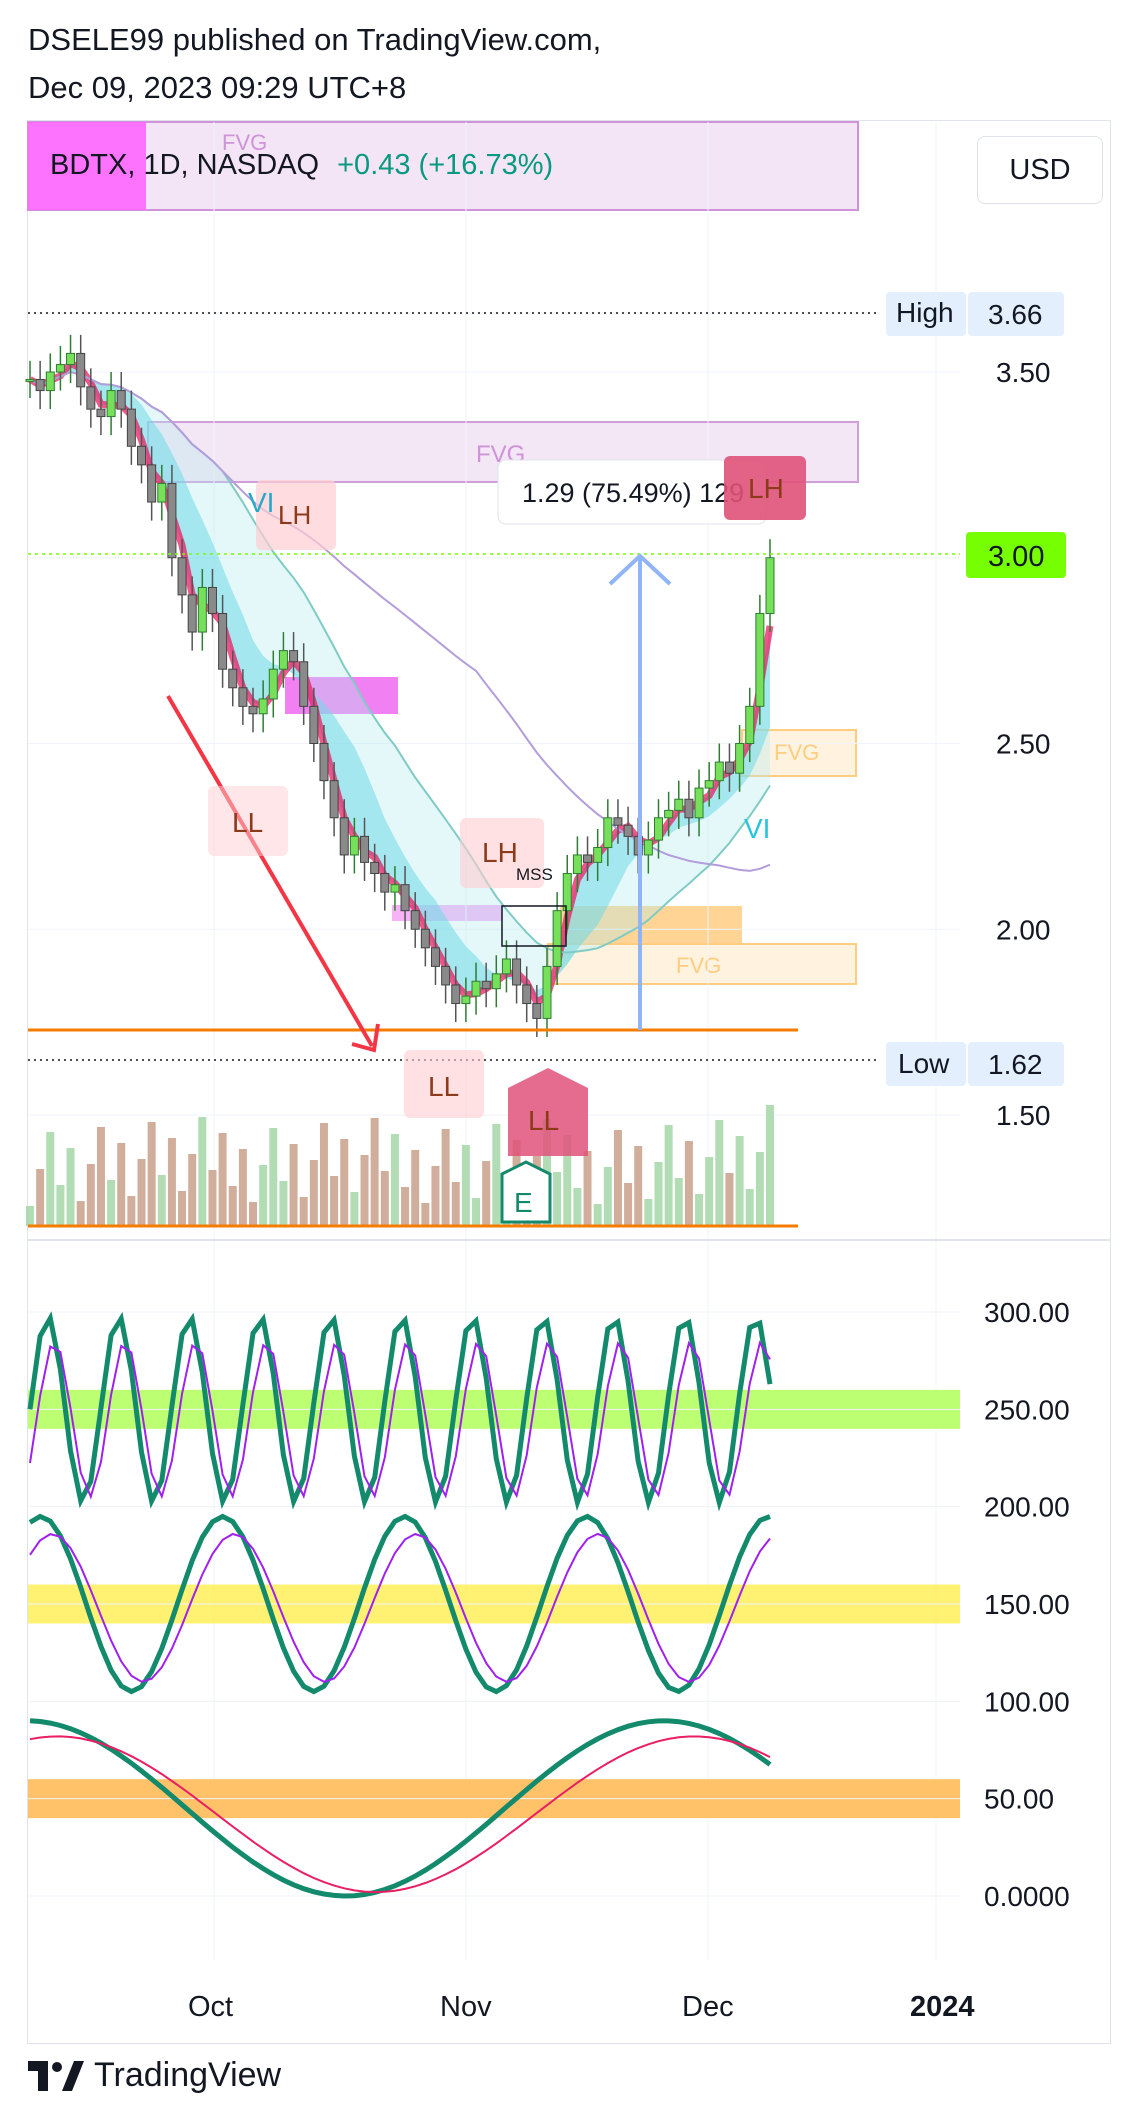  What do you see at coordinates (217, 87) in the screenshot?
I see `date-line: Dec 09, 2023 09:29 UTC+8` at bounding box center [217, 87].